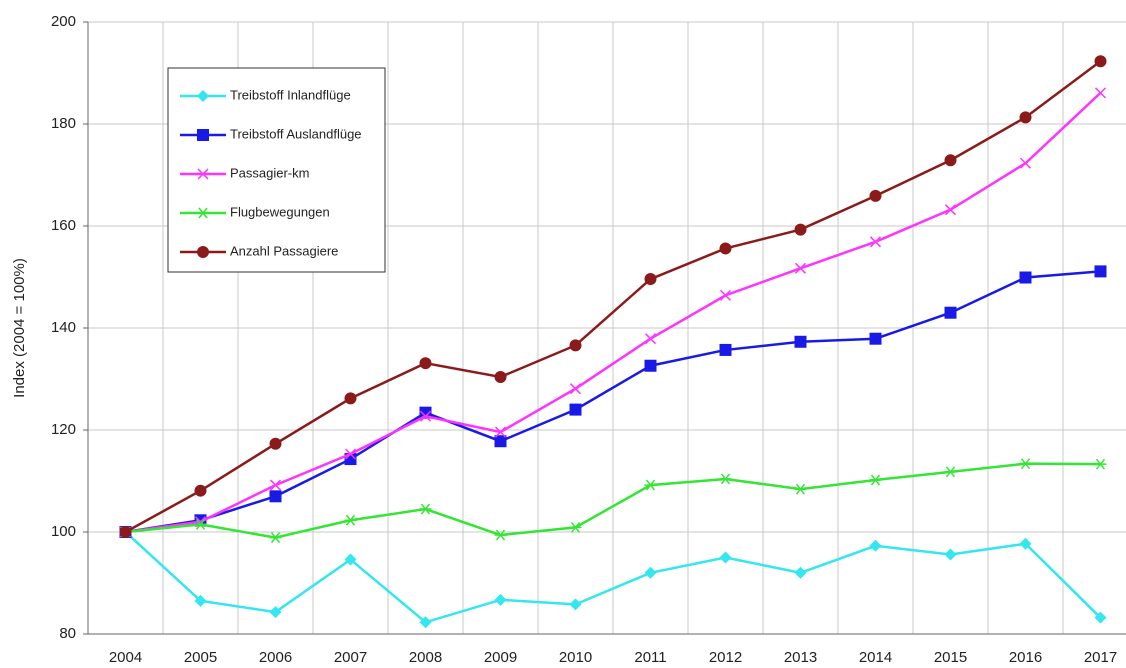 The image size is (1126, 668). What do you see at coordinates (290, 94) in the screenshot?
I see `legend-label: Treibstoff Inlandflüge` at bounding box center [290, 94].